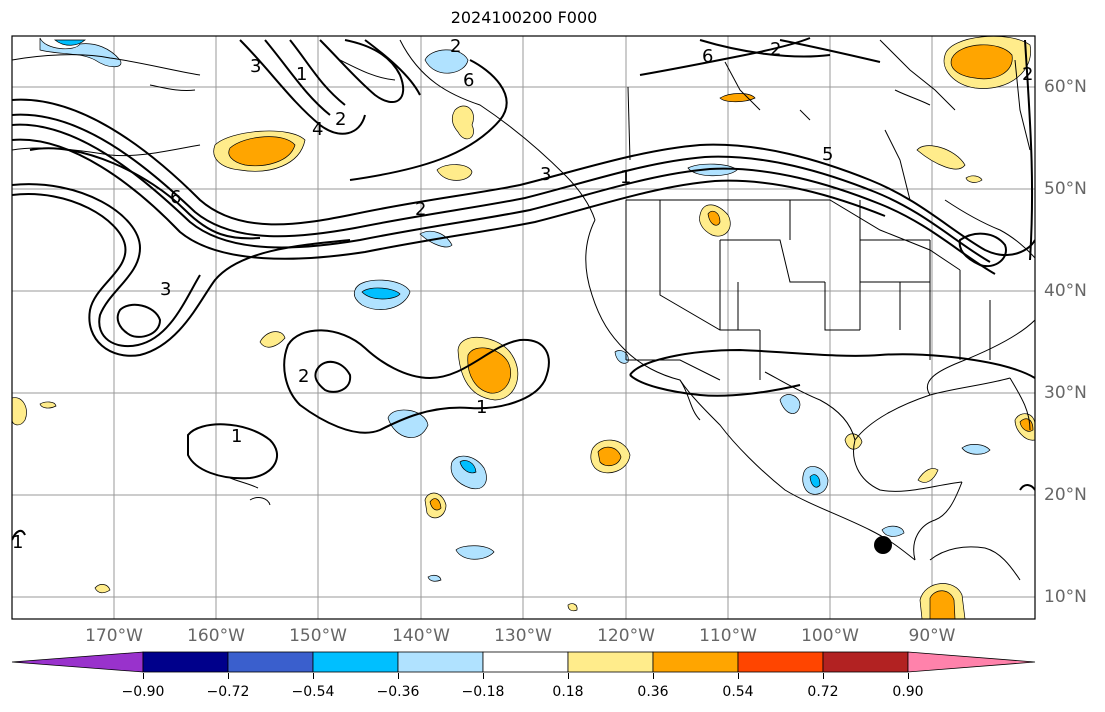 This screenshot has width=1105, height=712. I want to click on map-title: 2024100200 F000, so click(524, 17).